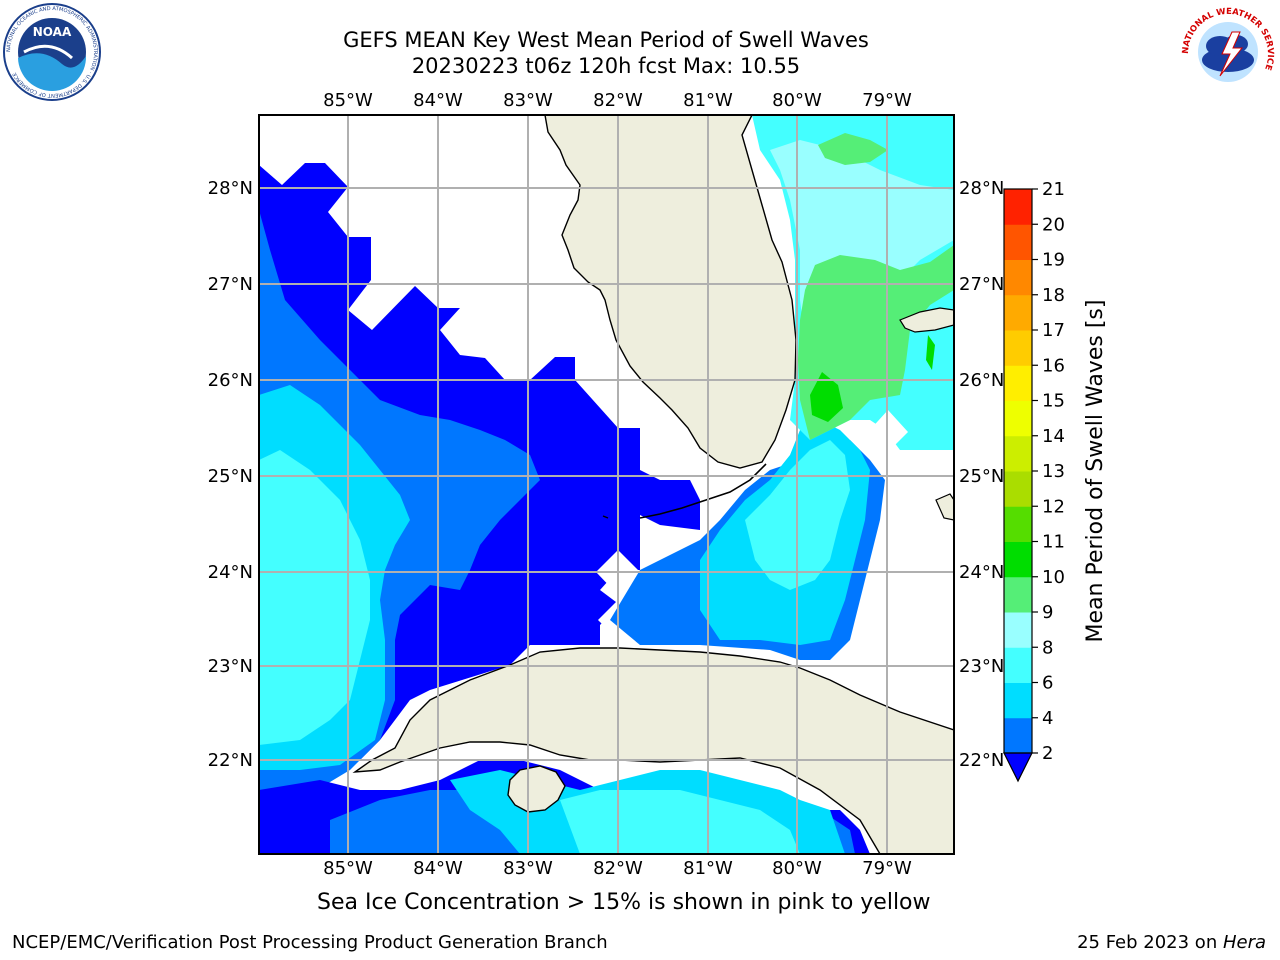 The image size is (1280, 960). What do you see at coordinates (1047, 683) in the screenshot?
I see `colorbar-tick-label: 6` at bounding box center [1047, 683].